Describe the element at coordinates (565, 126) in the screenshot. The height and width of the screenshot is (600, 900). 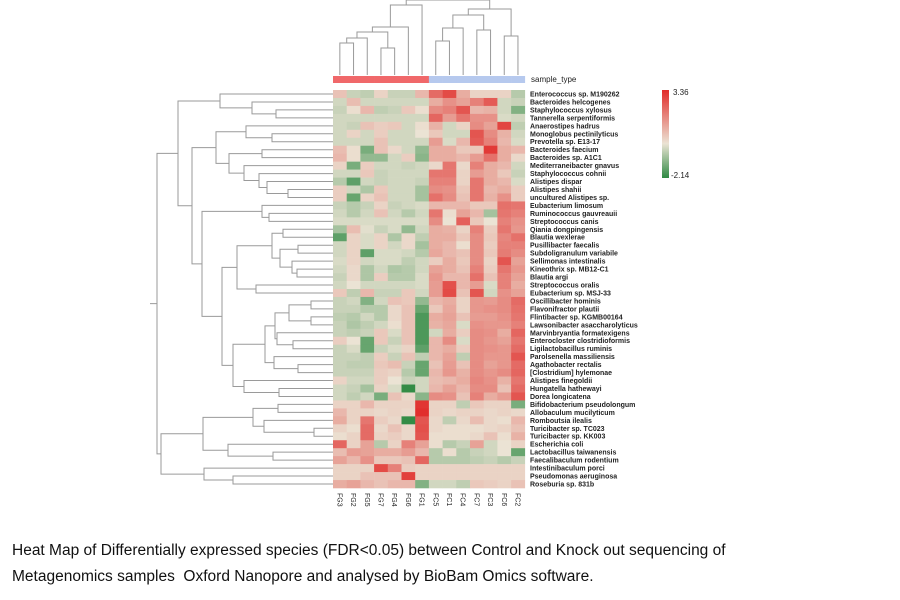
I see `row-label: Anaerostipes hadrus` at that location.